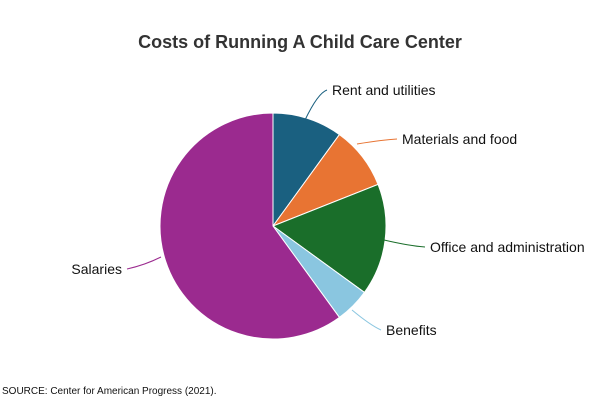  I want to click on chart-title: Costs of Running A Child Care Center, so click(300, 42).